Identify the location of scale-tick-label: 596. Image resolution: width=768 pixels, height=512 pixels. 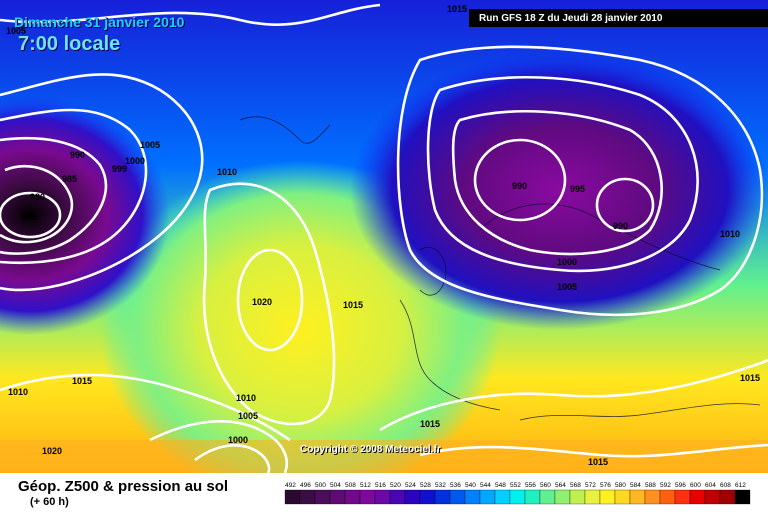
(680, 485).